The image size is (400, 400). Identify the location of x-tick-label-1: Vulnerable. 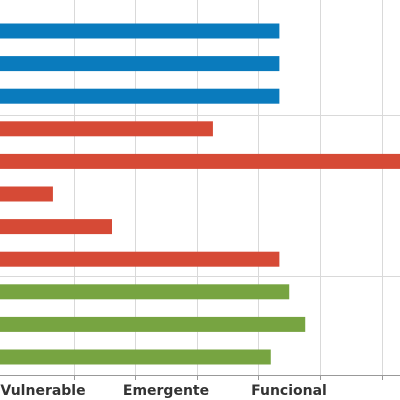
(42, 391).